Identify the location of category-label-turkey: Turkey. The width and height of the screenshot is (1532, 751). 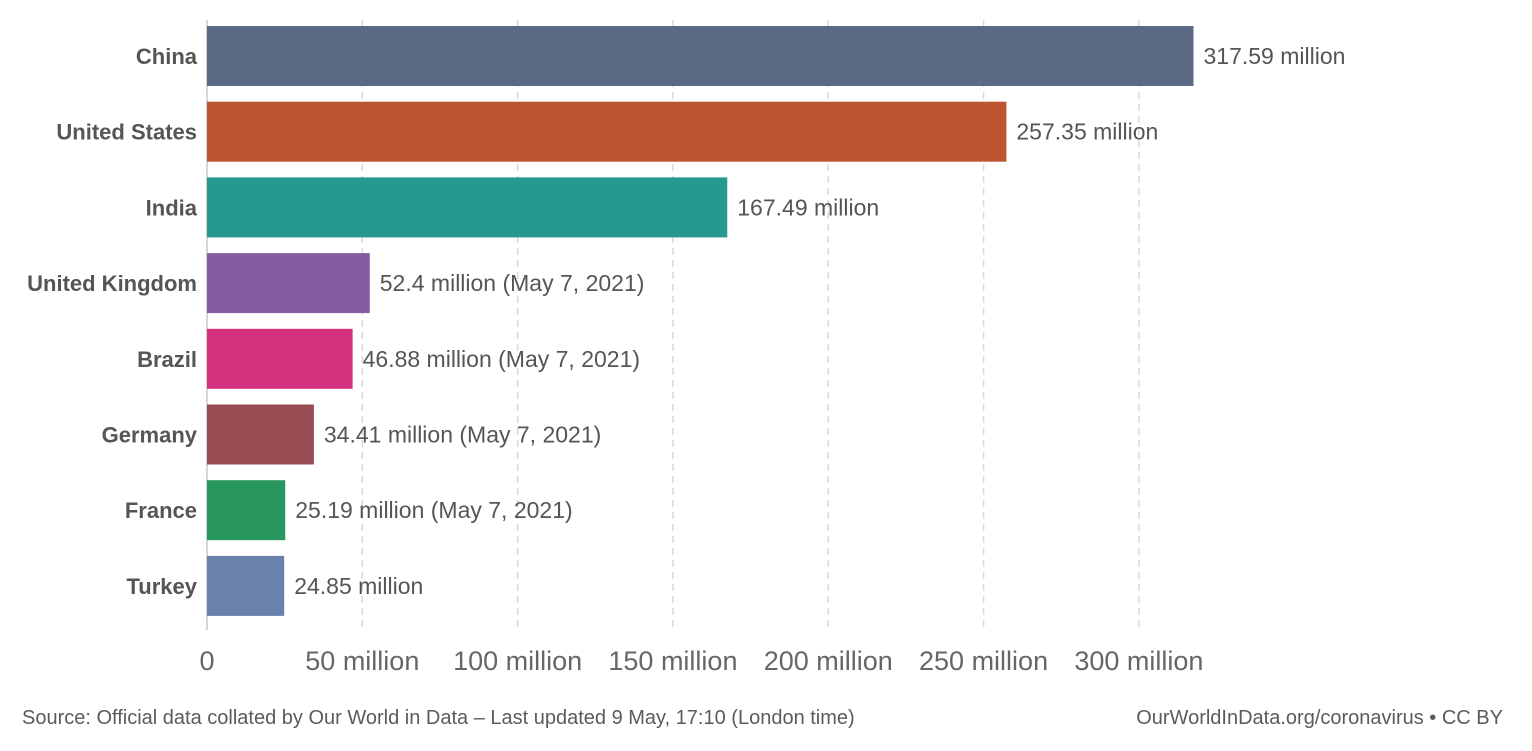
(161, 586).